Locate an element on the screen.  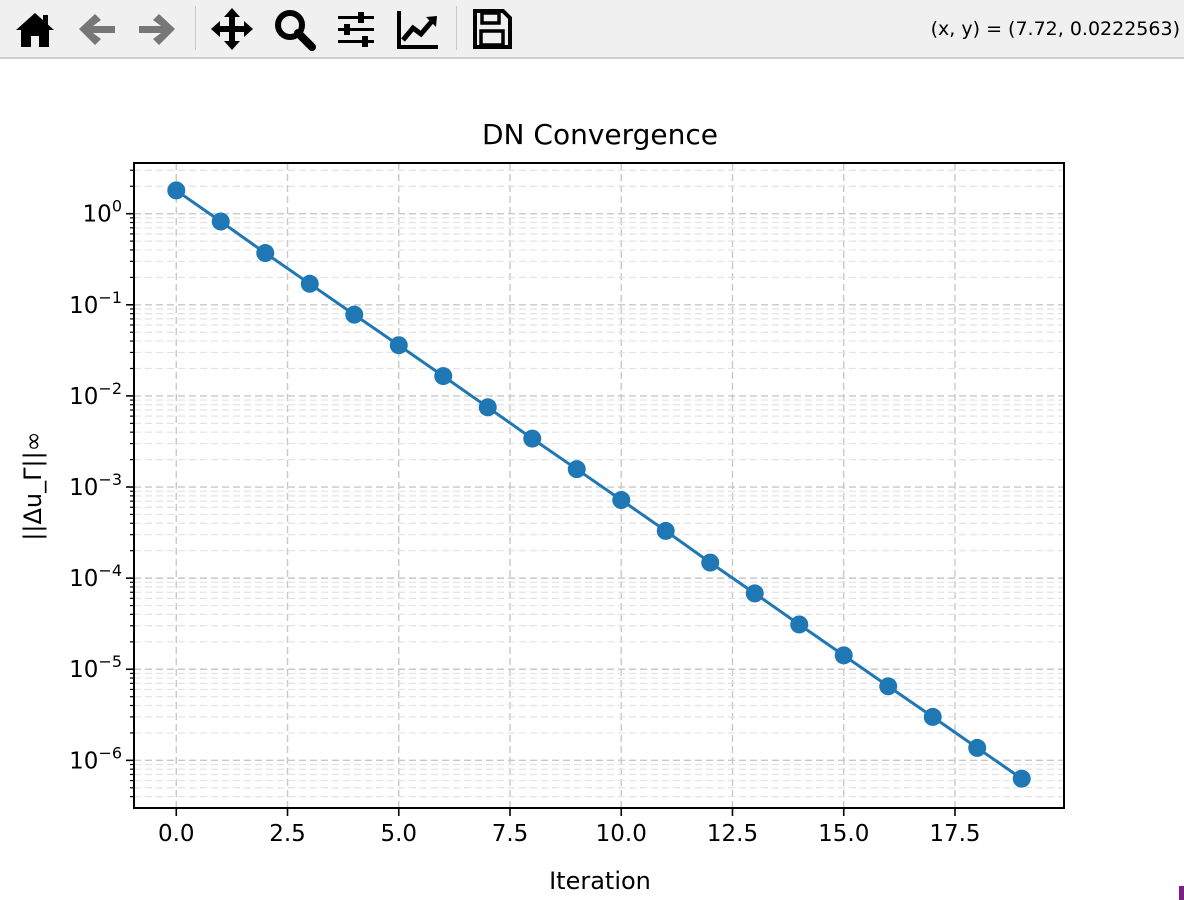
y-tick-label: 10⁰ is located at coordinates (102, 212).